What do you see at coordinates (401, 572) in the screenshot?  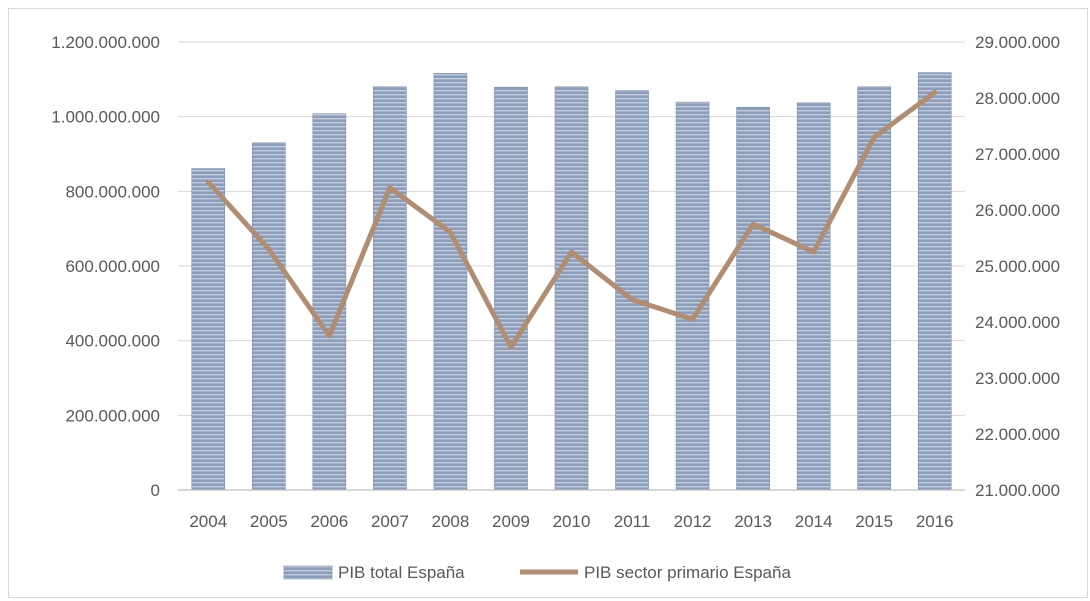 I see `legend-label-bar: PIB total España` at bounding box center [401, 572].